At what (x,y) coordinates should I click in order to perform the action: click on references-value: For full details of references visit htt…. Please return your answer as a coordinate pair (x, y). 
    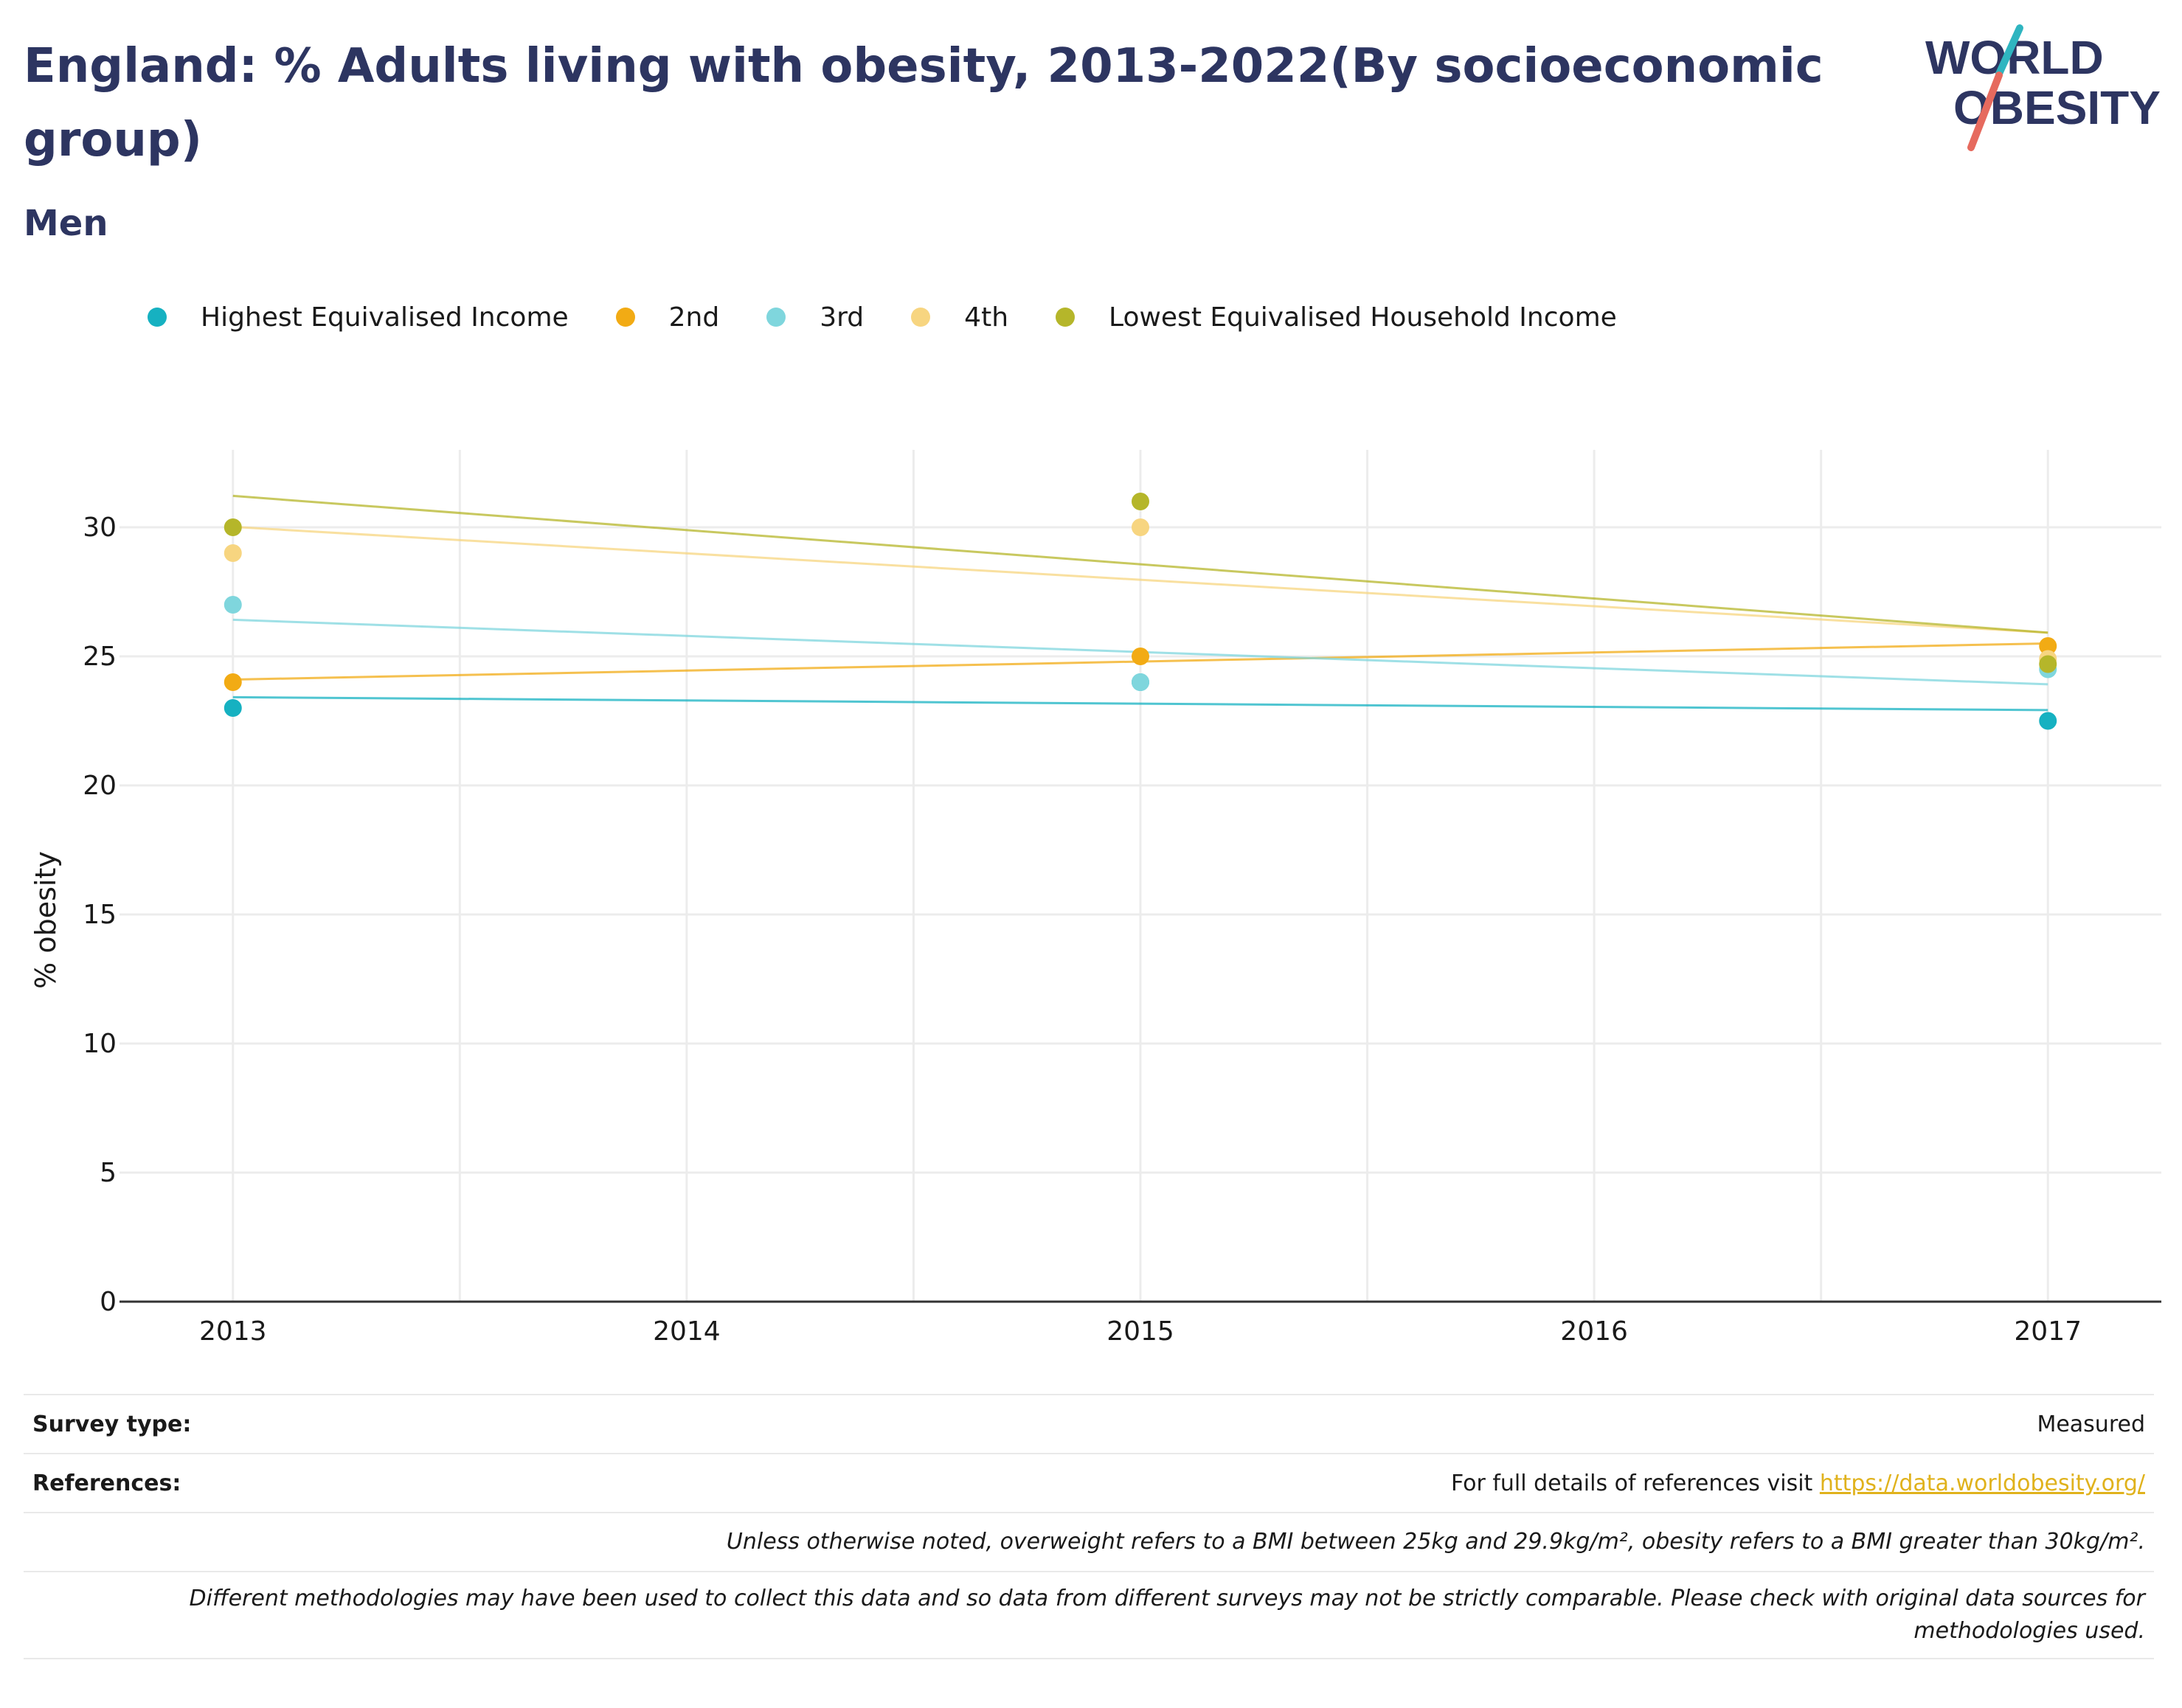
    Looking at the image, I should click on (1798, 1483).